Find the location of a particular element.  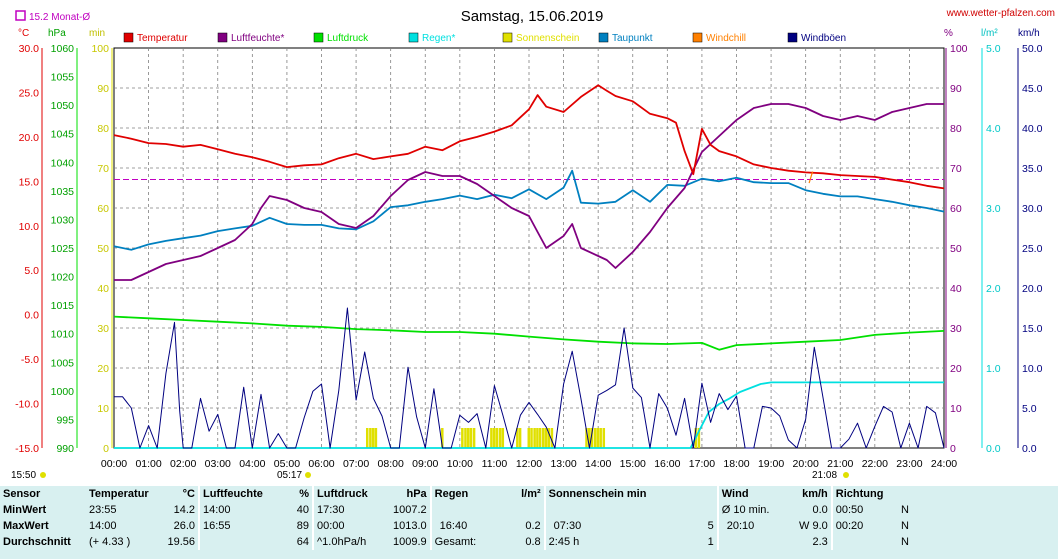

x-tick-label: 01:00 is located at coordinates (148, 464).